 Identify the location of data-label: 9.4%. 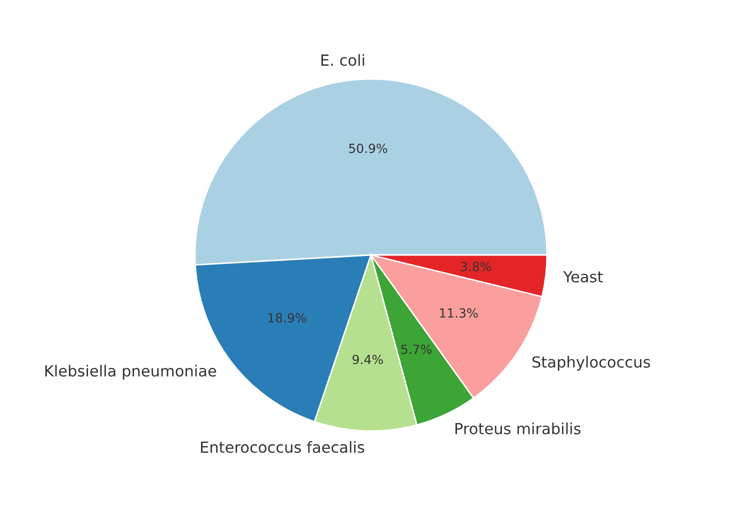
(367, 359).